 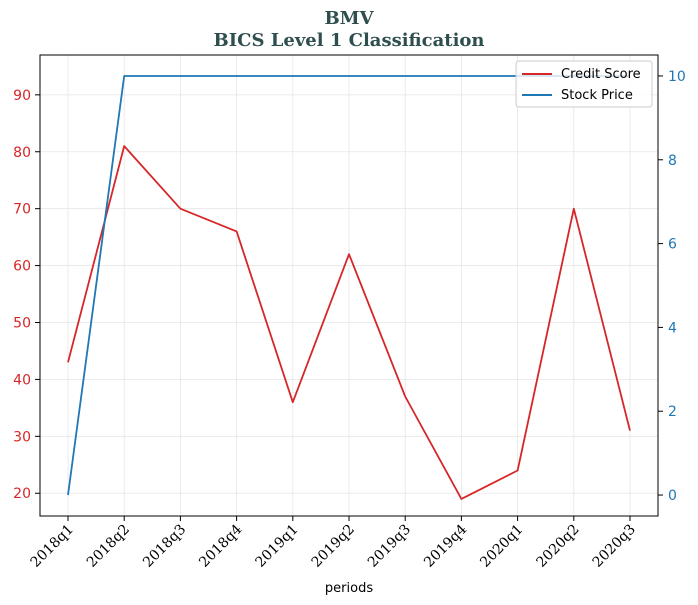 What do you see at coordinates (672, 496) in the screenshot?
I see `y-right-tick-label: 0` at bounding box center [672, 496].